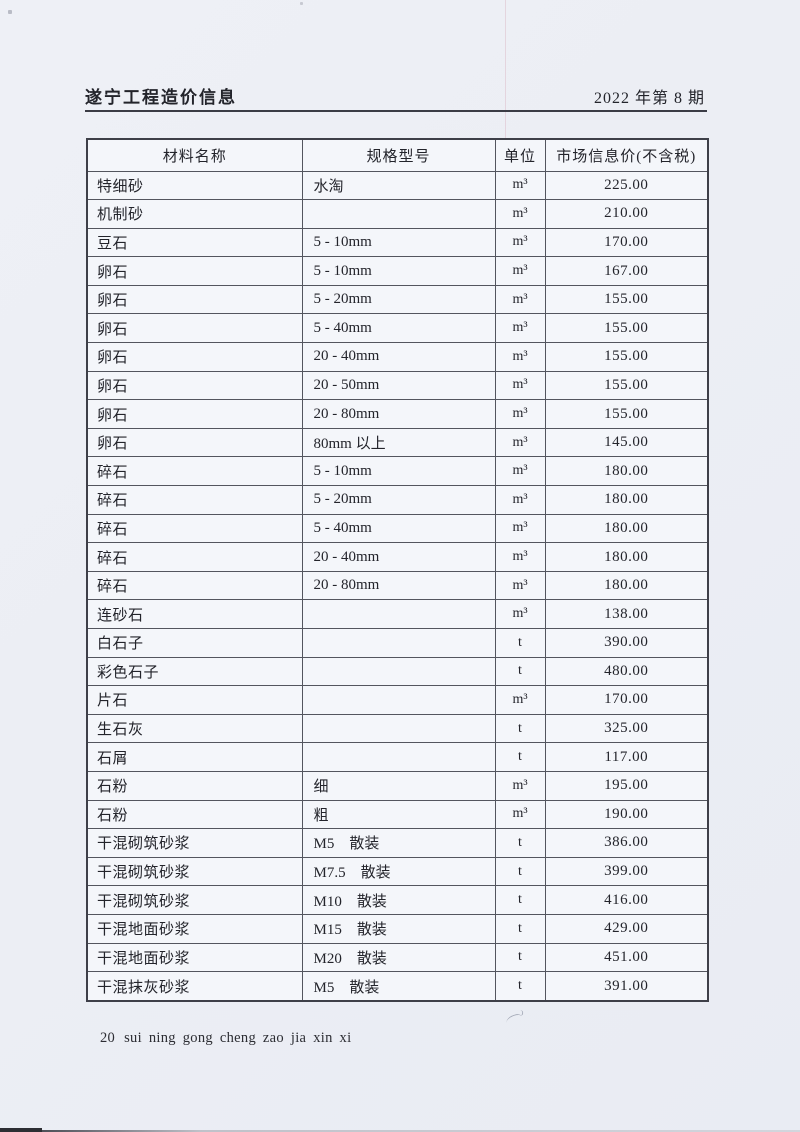  What do you see at coordinates (626, 843) in the screenshot?
I see `cell-price: 386.00` at bounding box center [626, 843].